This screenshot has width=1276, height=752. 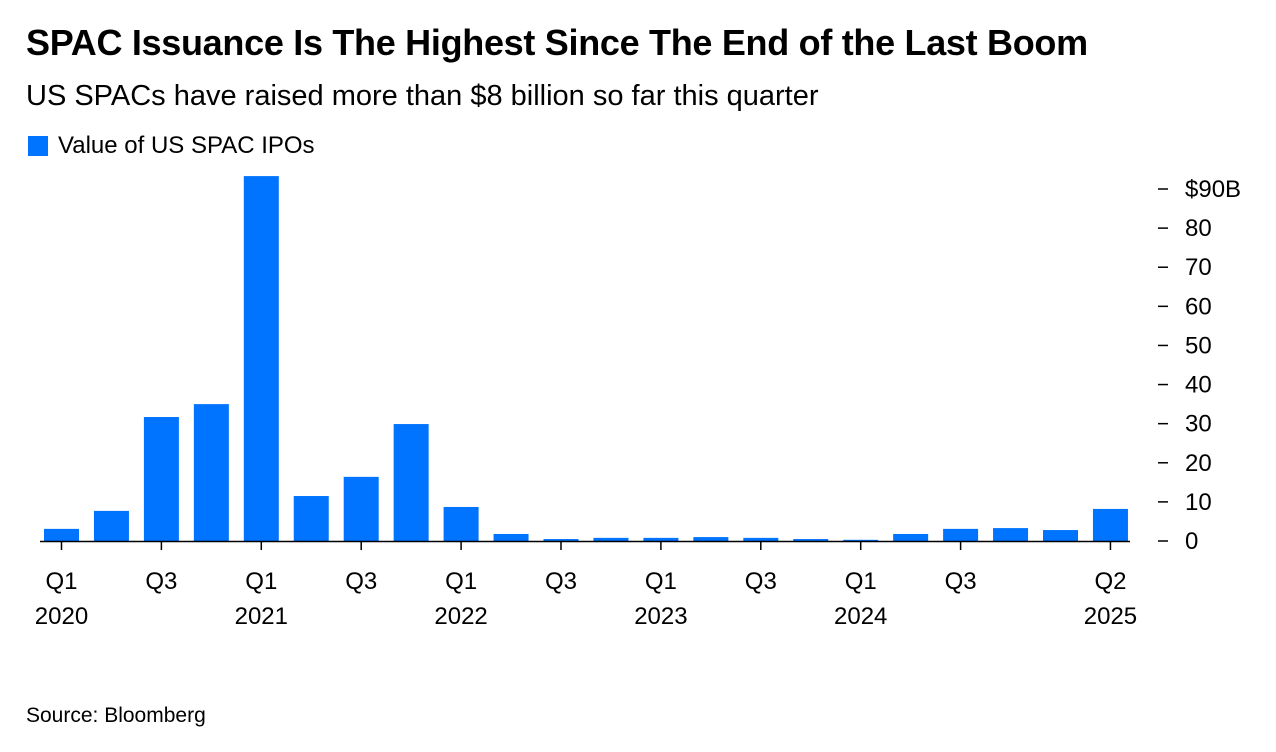 I want to click on x-tick-label-year: 2025, so click(x=1110, y=616).